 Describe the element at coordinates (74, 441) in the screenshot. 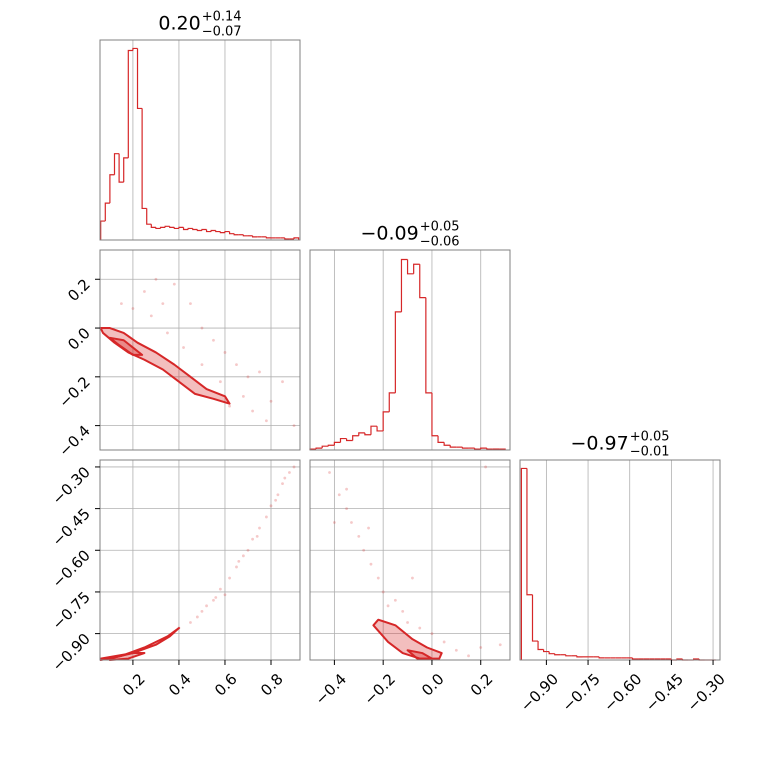

I see `y-tick-label: −0.4` at that location.